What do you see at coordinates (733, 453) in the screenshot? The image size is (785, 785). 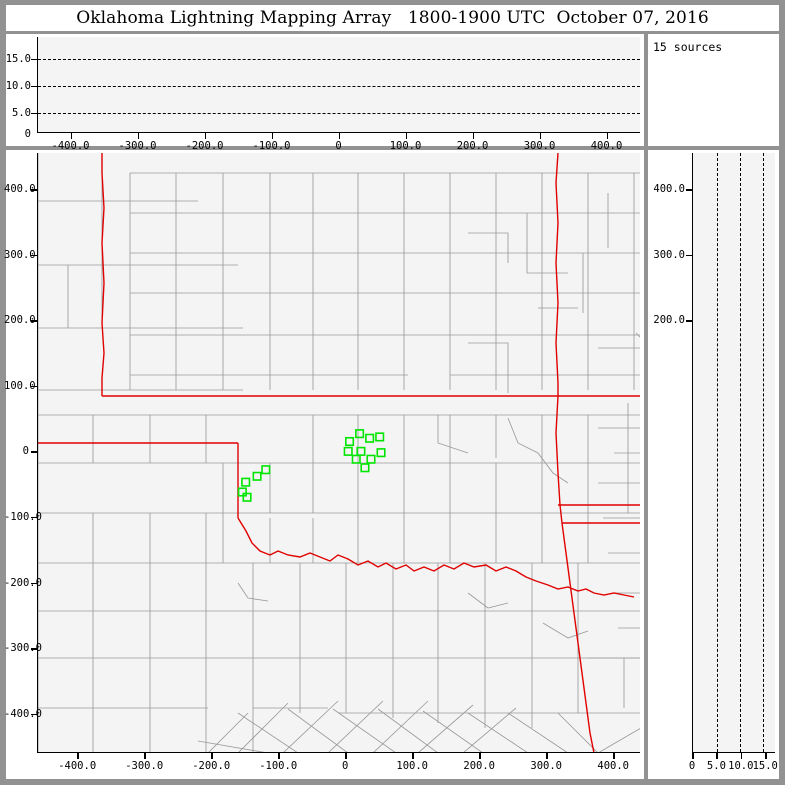 I see `altitude-histogram-plot-area` at bounding box center [733, 453].